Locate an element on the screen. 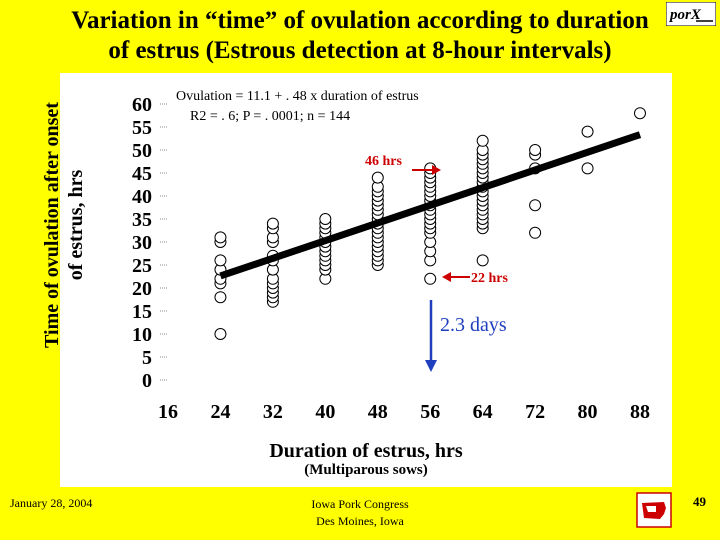 The height and width of the screenshot is (540, 720). y-axis-label-line-1: Time of ovulation after onset is located at coordinates (52, 225).